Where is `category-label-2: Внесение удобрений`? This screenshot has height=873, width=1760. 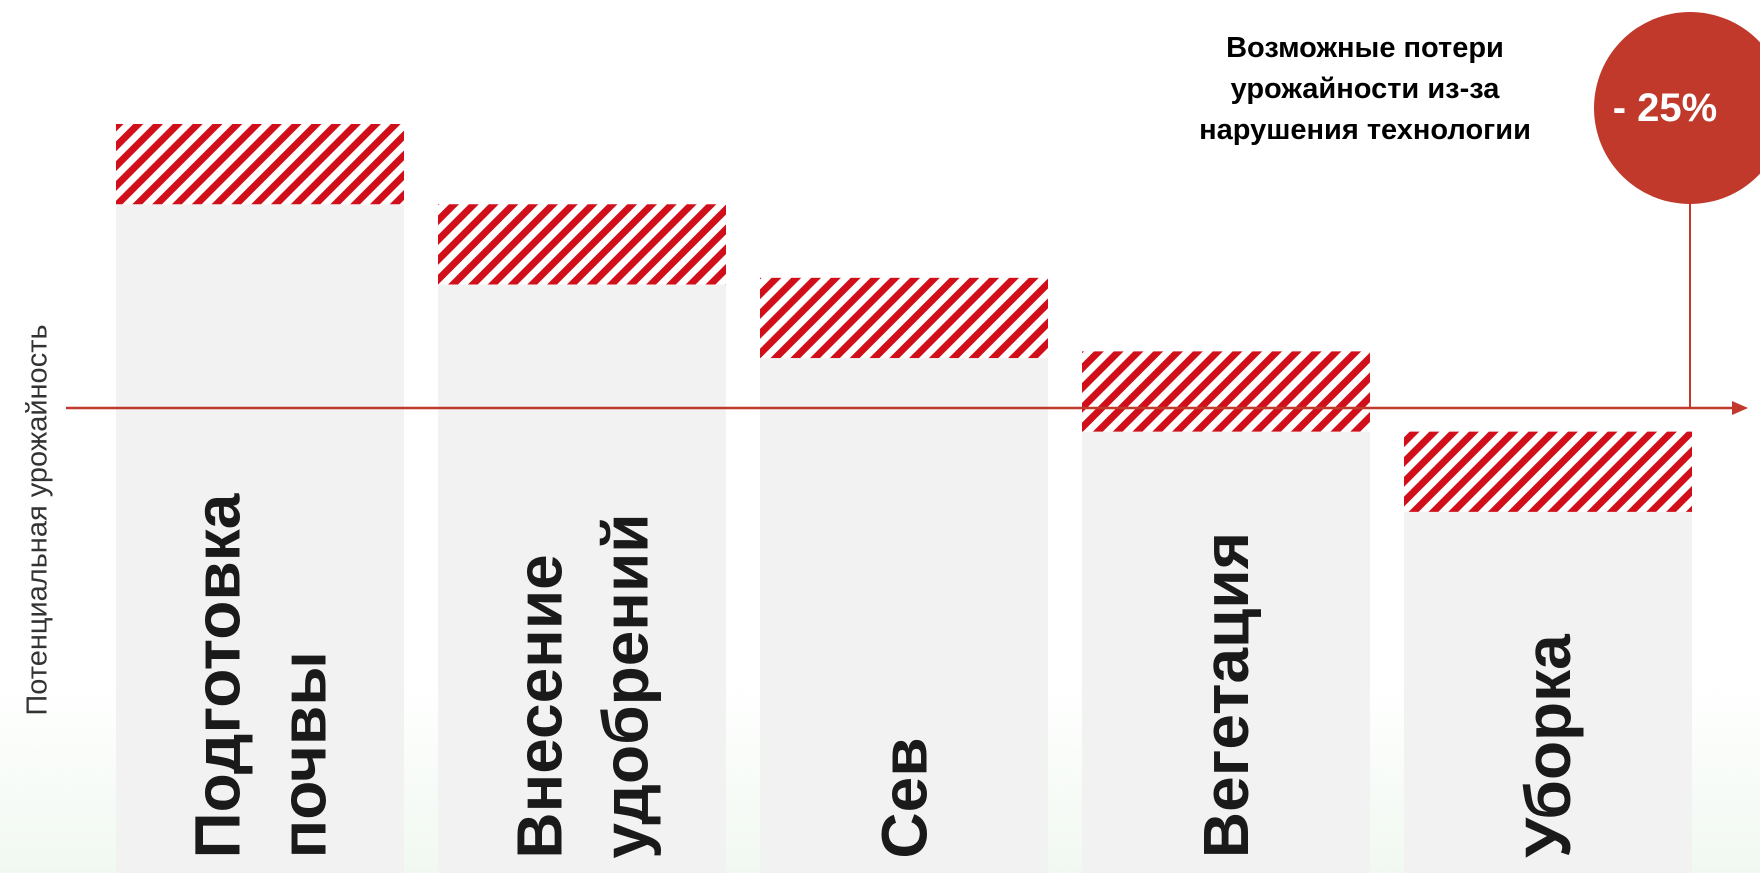
category-label-2: Внесение удобрений is located at coordinates (582, 685).